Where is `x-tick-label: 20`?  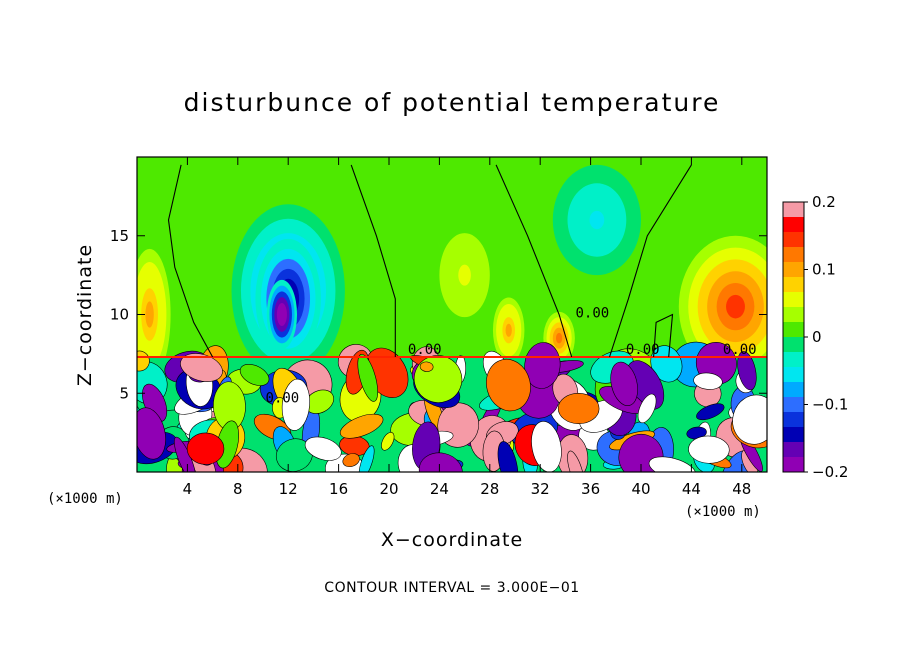 x-tick-label: 20 is located at coordinates (388, 489).